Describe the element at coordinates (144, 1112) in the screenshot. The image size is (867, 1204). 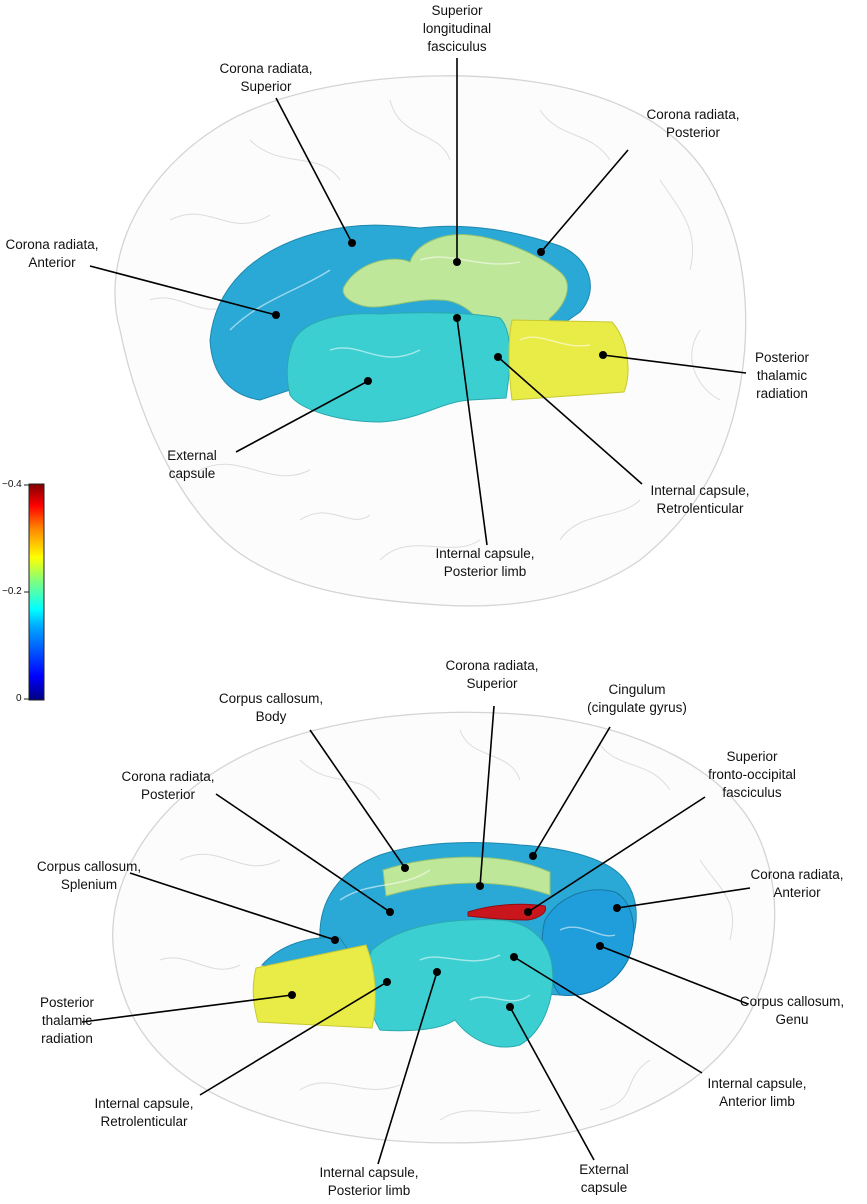
I see `label-bottom-internal-capsule-retrolenticular: Internal capsule, Retrolenticular` at that location.